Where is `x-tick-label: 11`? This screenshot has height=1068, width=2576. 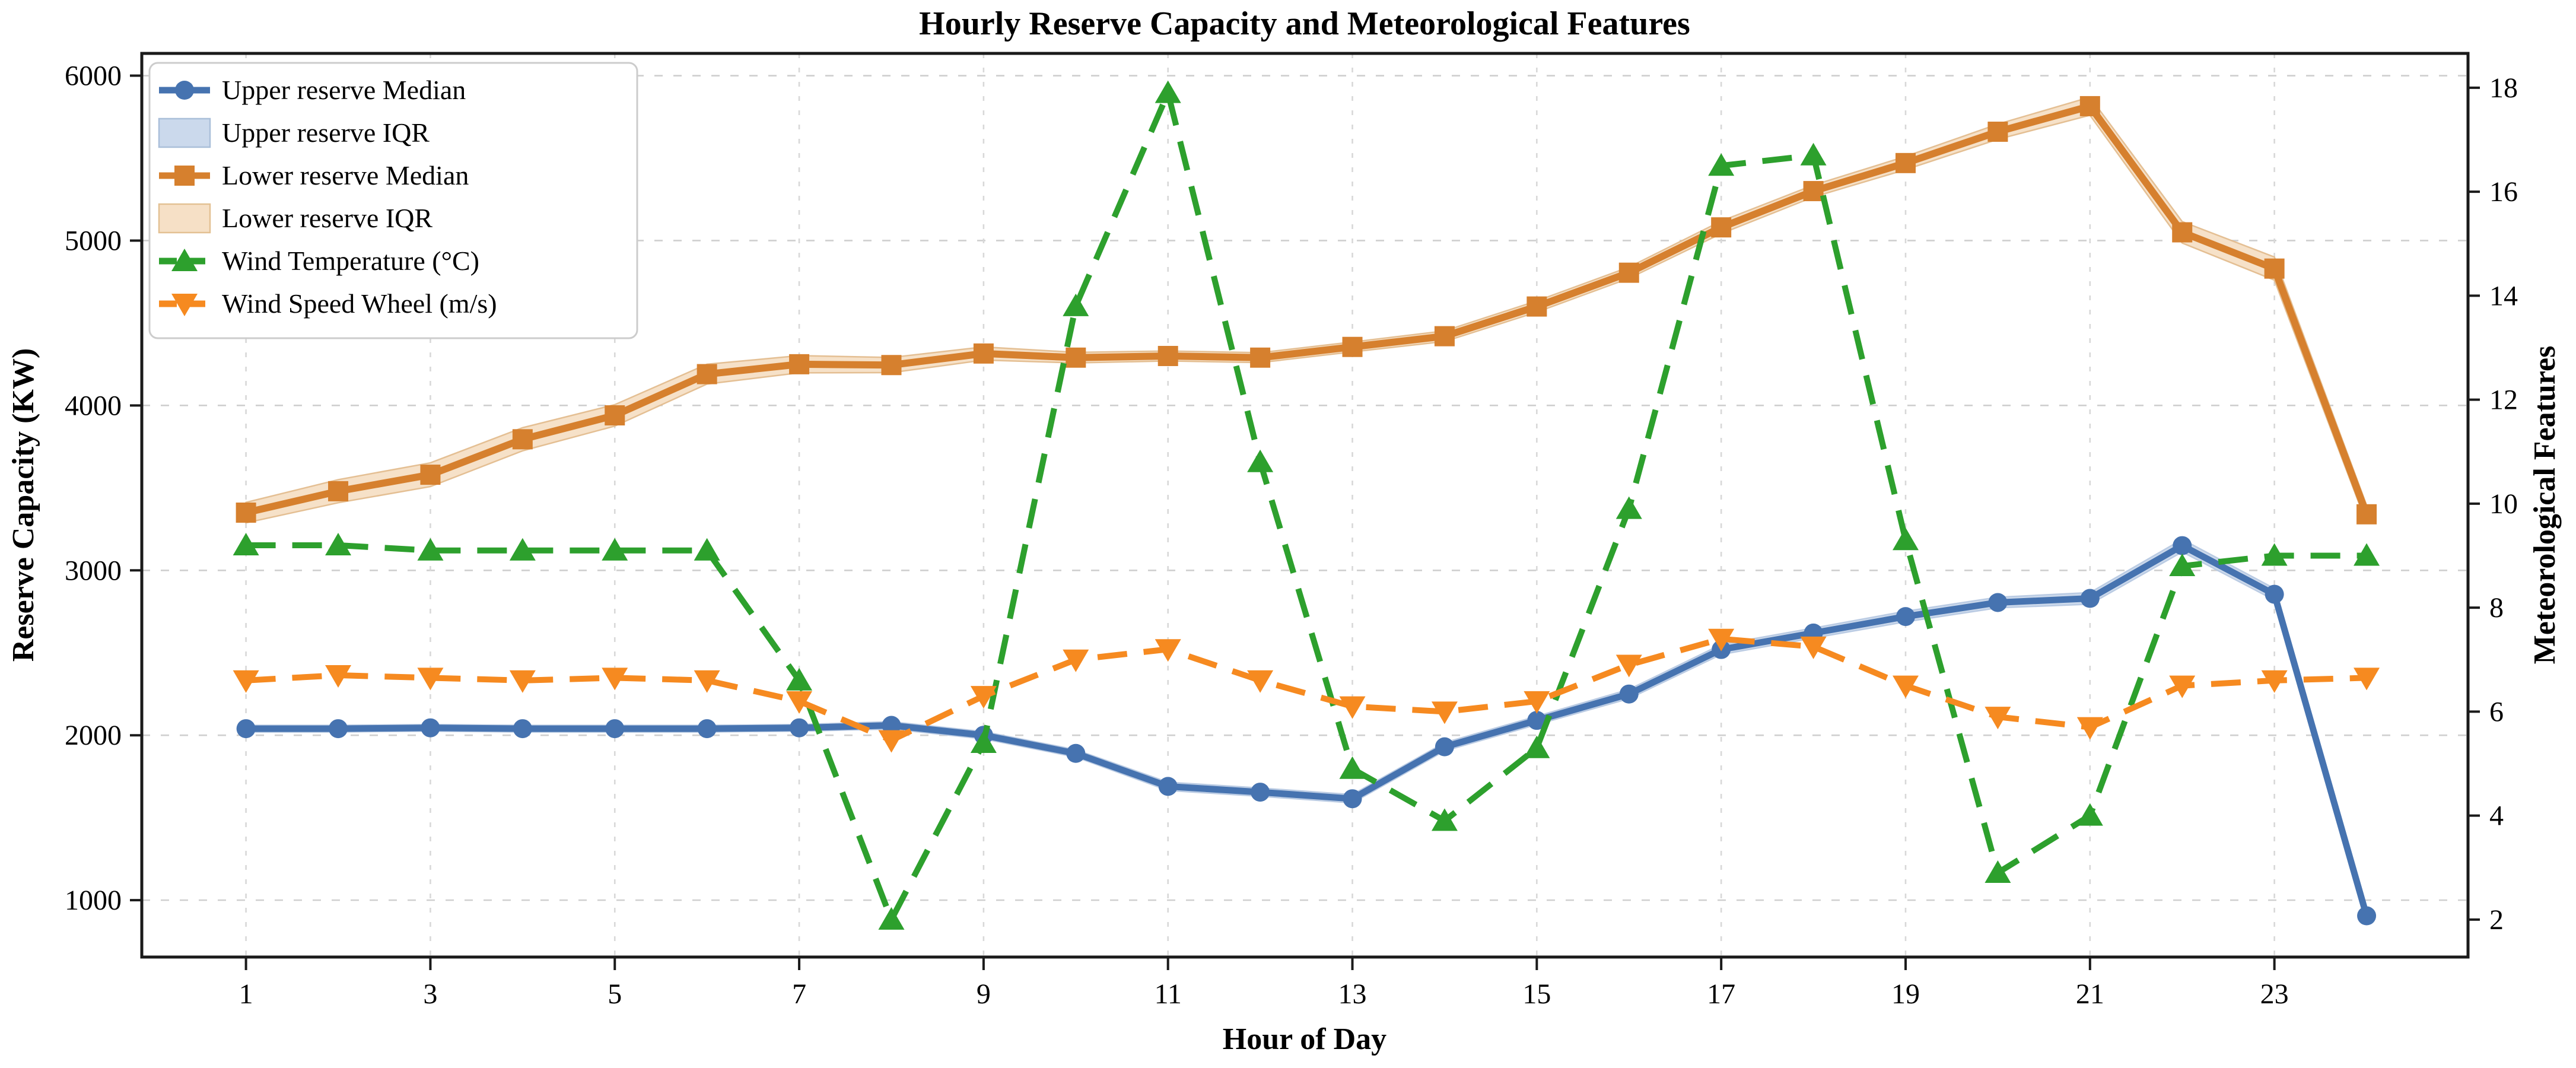
x-tick-label: 11 is located at coordinates (1168, 994).